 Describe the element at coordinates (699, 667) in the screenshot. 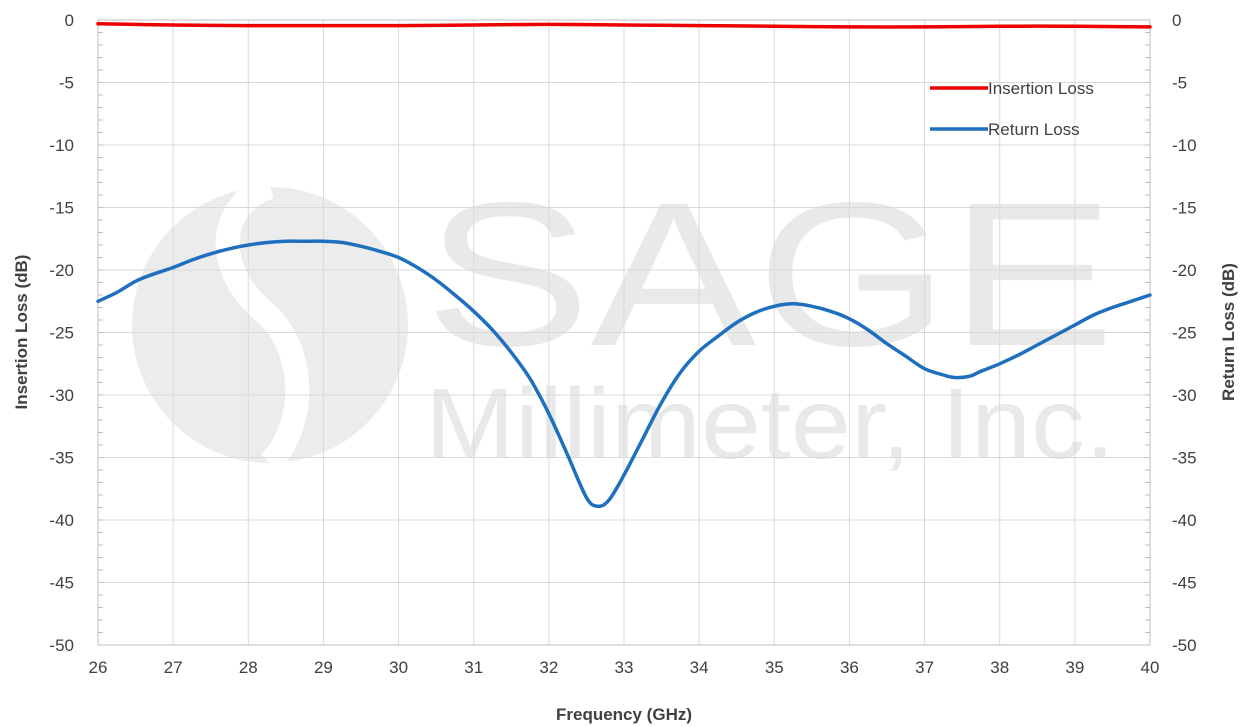

I see `x-tick-label: 34` at that location.